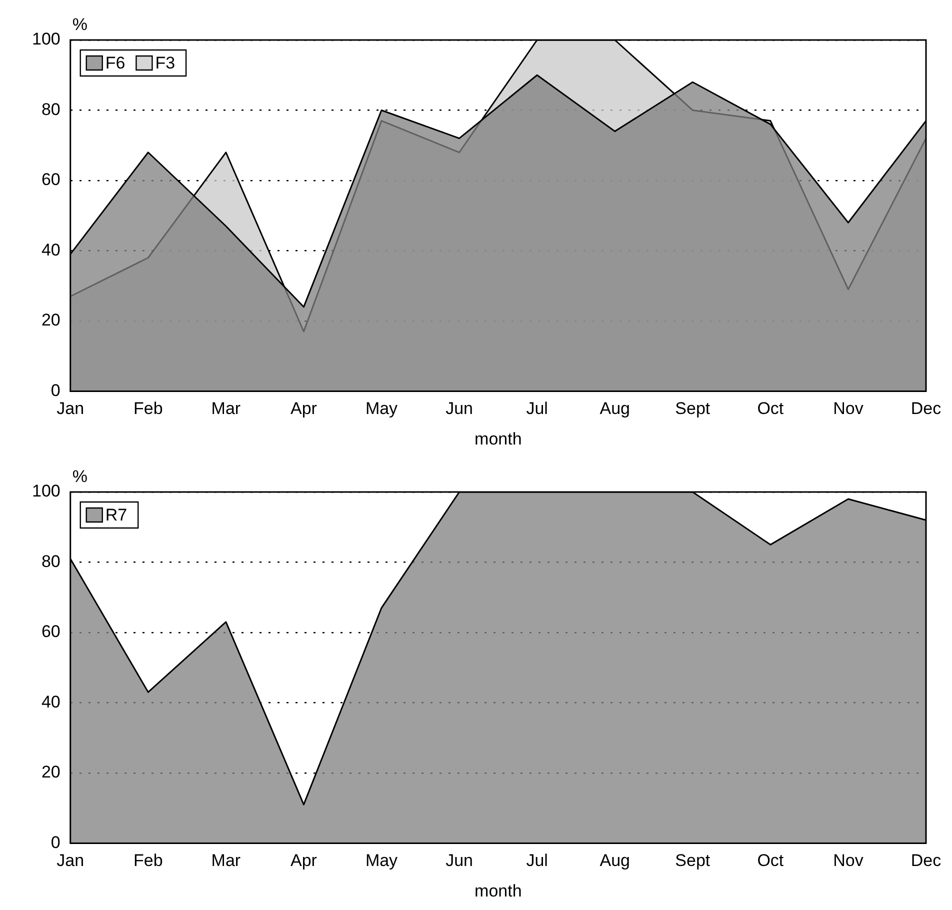 Image resolution: width=952 pixels, height=910 pixels. Describe the element at coordinates (115, 63) in the screenshot. I see `legend-label: F6` at that location.